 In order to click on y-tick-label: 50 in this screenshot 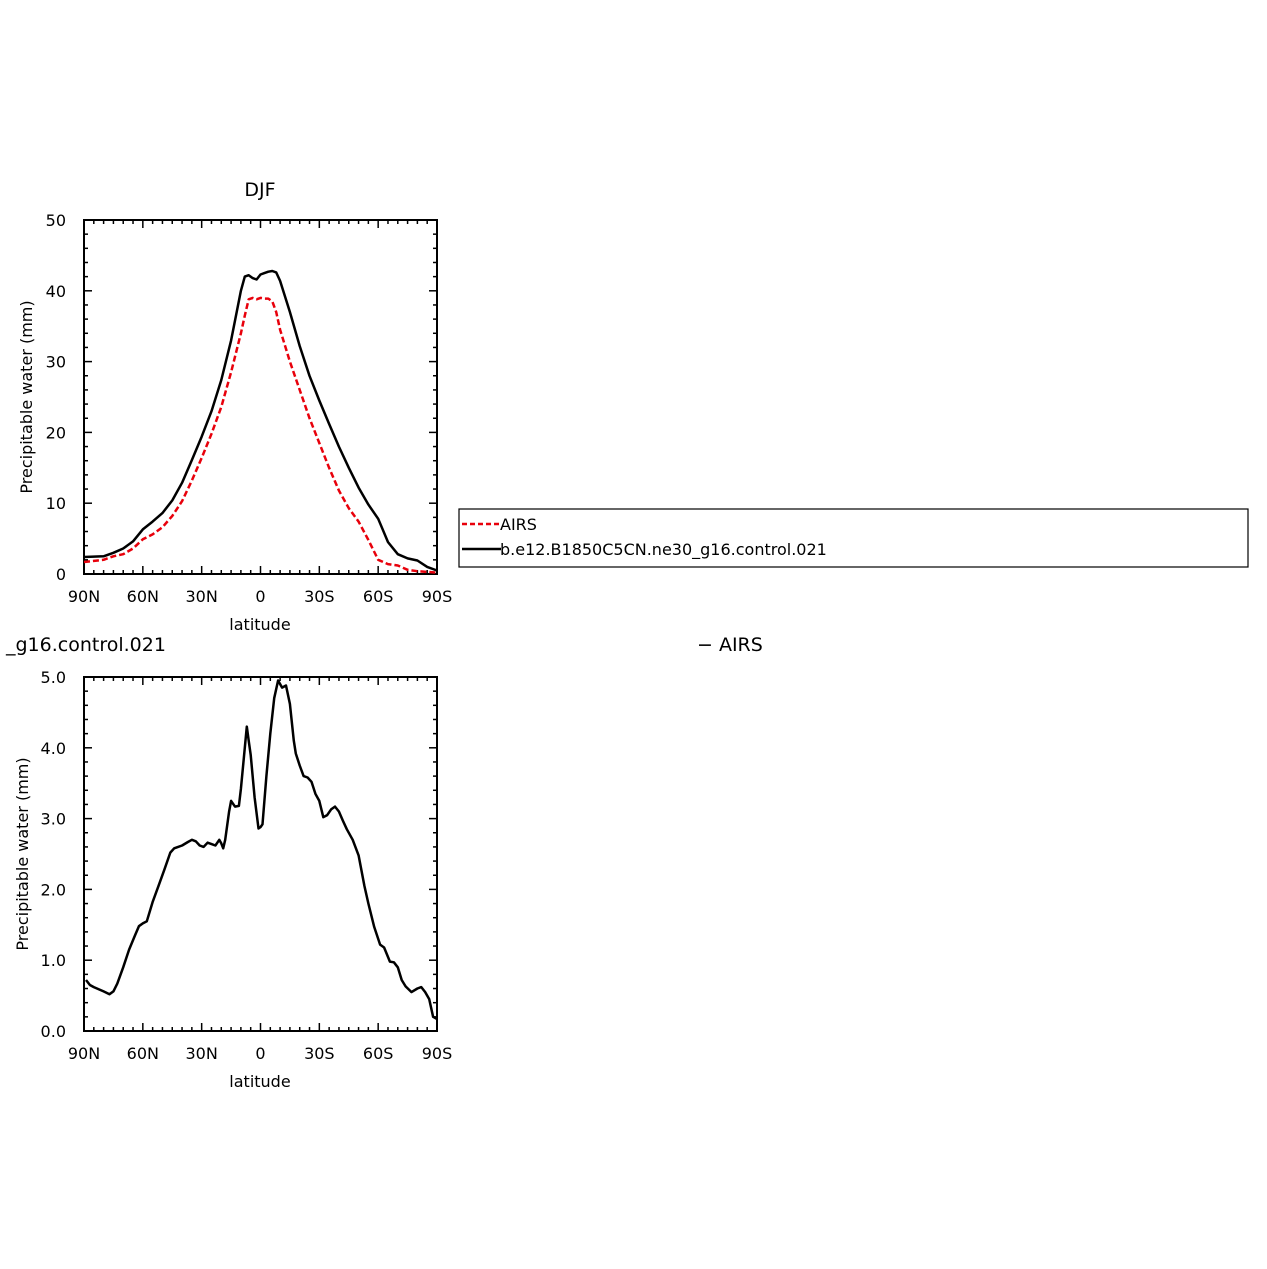, I will do `click(56, 220)`.